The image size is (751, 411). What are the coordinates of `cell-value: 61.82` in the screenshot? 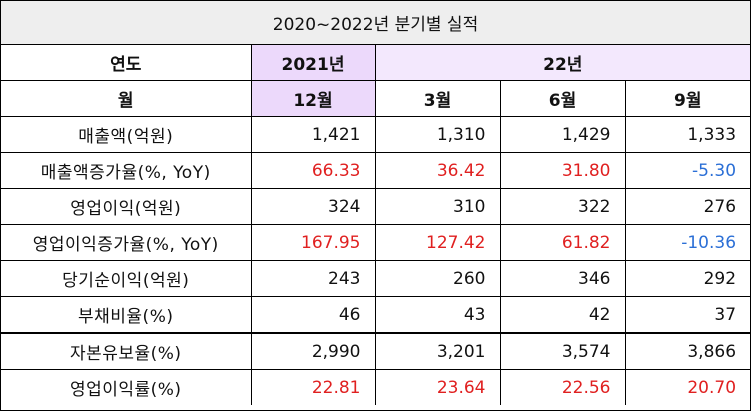 It's located at (562, 242).